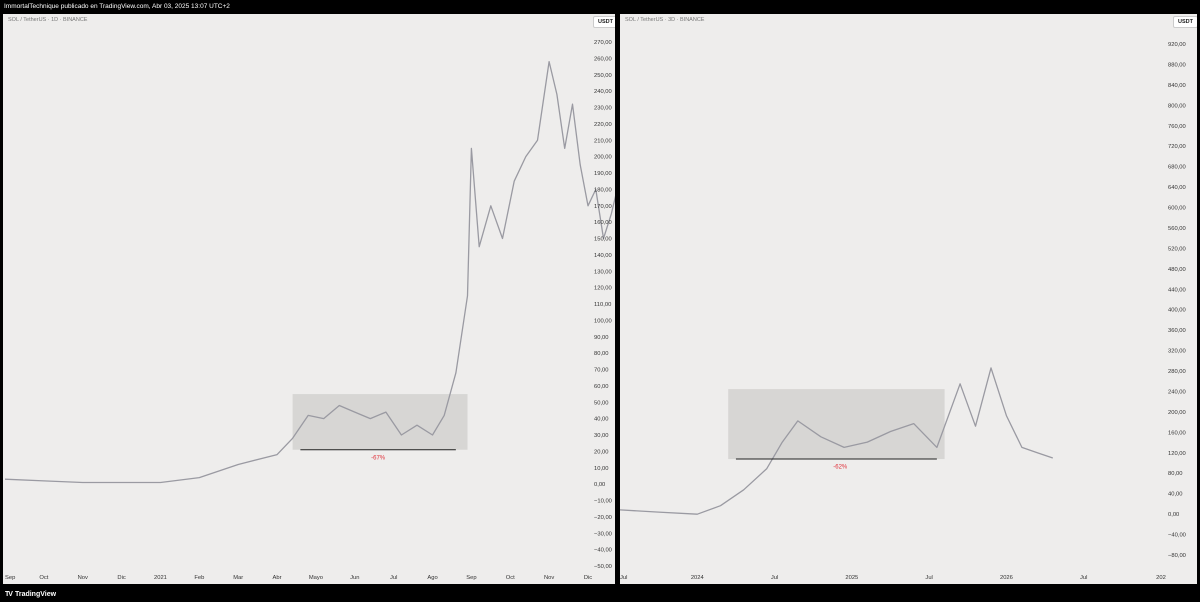  I want to click on y-tick-label: 70,00, so click(601, 371).